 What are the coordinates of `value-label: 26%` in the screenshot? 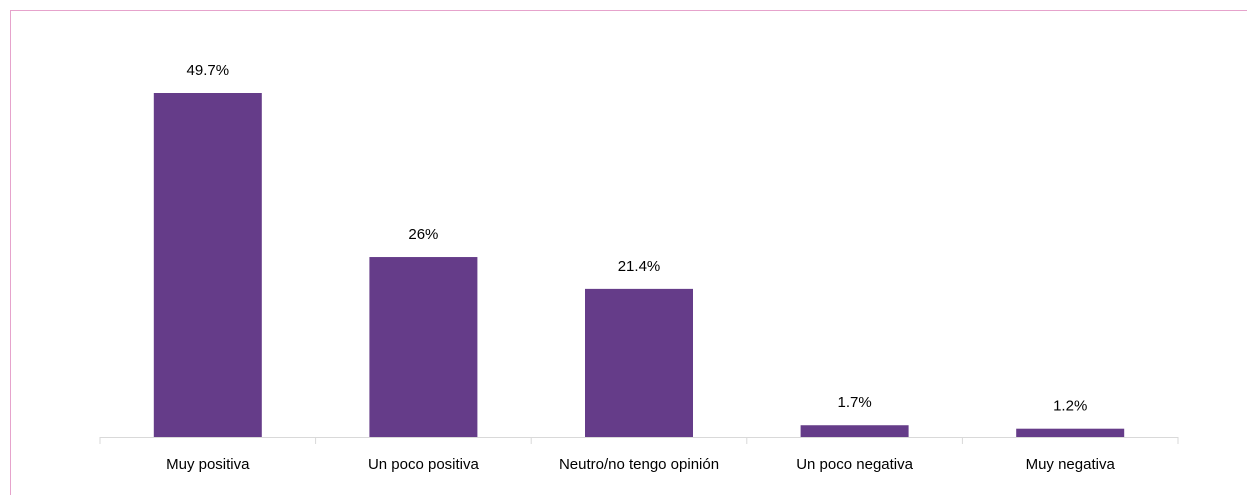 It's located at (423, 234).